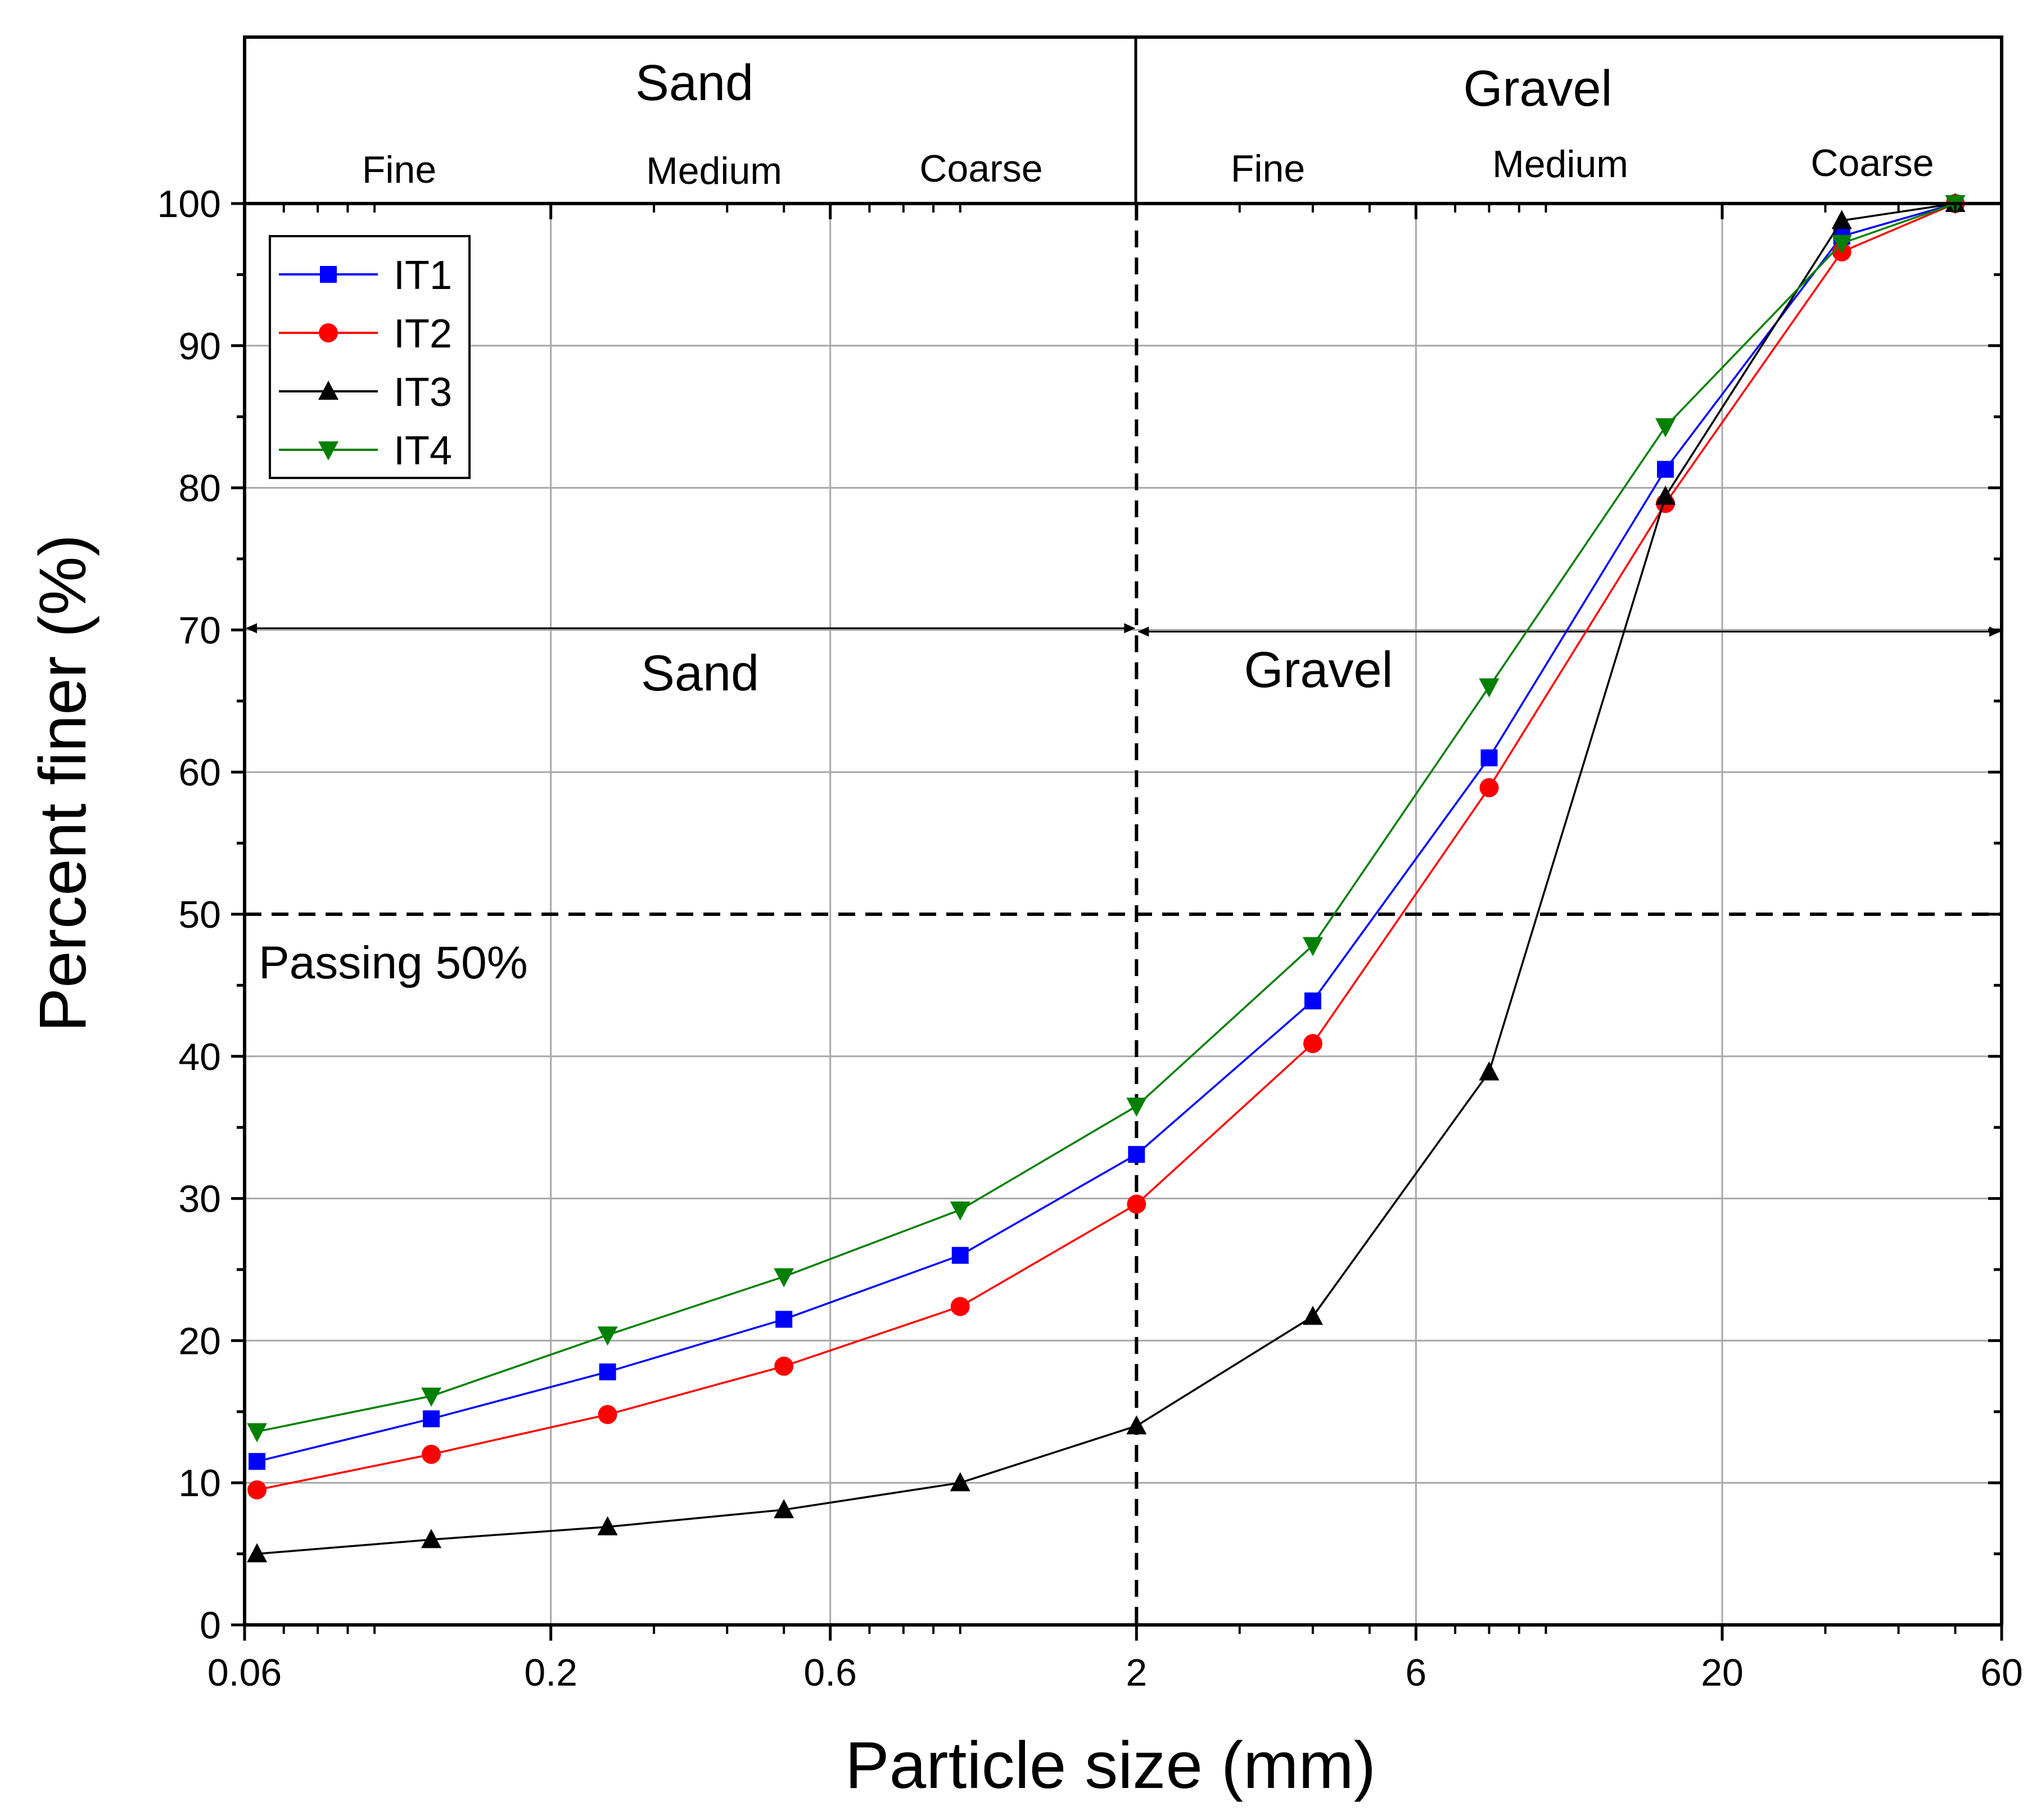 This screenshot has height=1820, width=2041. What do you see at coordinates (328, 332) in the screenshot?
I see `legend-marker-it2` at bounding box center [328, 332].